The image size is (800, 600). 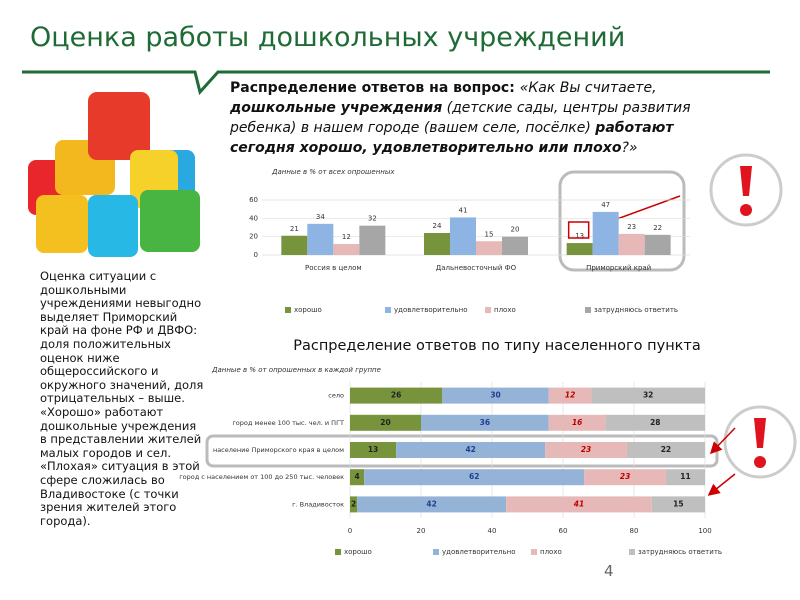 I want to click on chart-subtitle: Данные в % от опрошенных в каждой группе, so click(x=296, y=370).